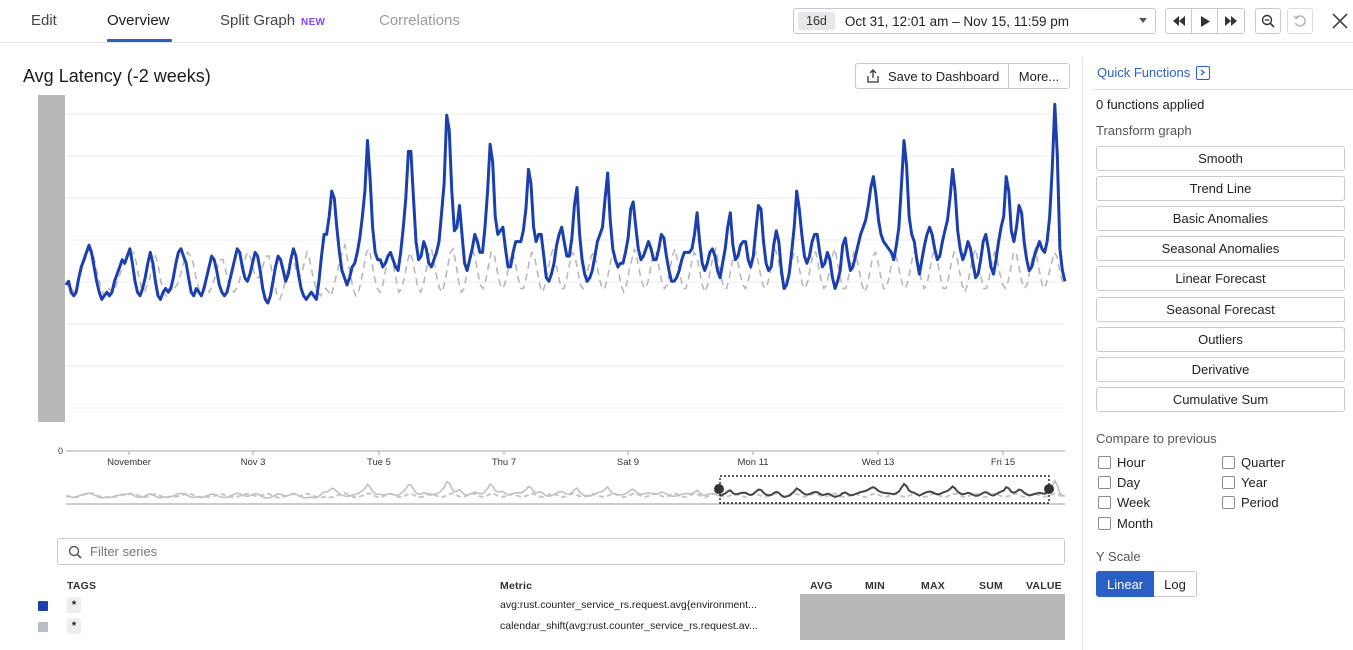 This screenshot has height=650, width=1353. What do you see at coordinates (1144, 72) in the screenshot?
I see `quick-functions-title: Quick Functions` at bounding box center [1144, 72].